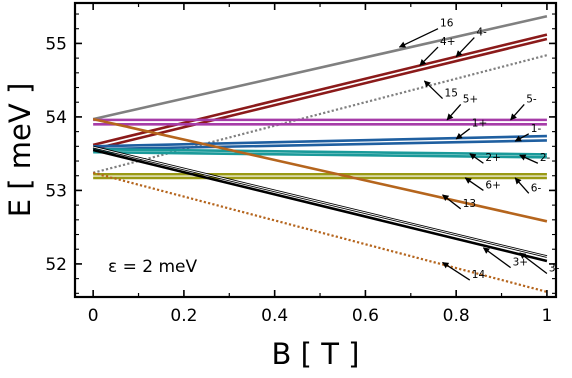 This screenshot has width=572, height=378. What do you see at coordinates (476, 158) in the screenshot?
I see `label-arrow-2+` at bounding box center [476, 158].